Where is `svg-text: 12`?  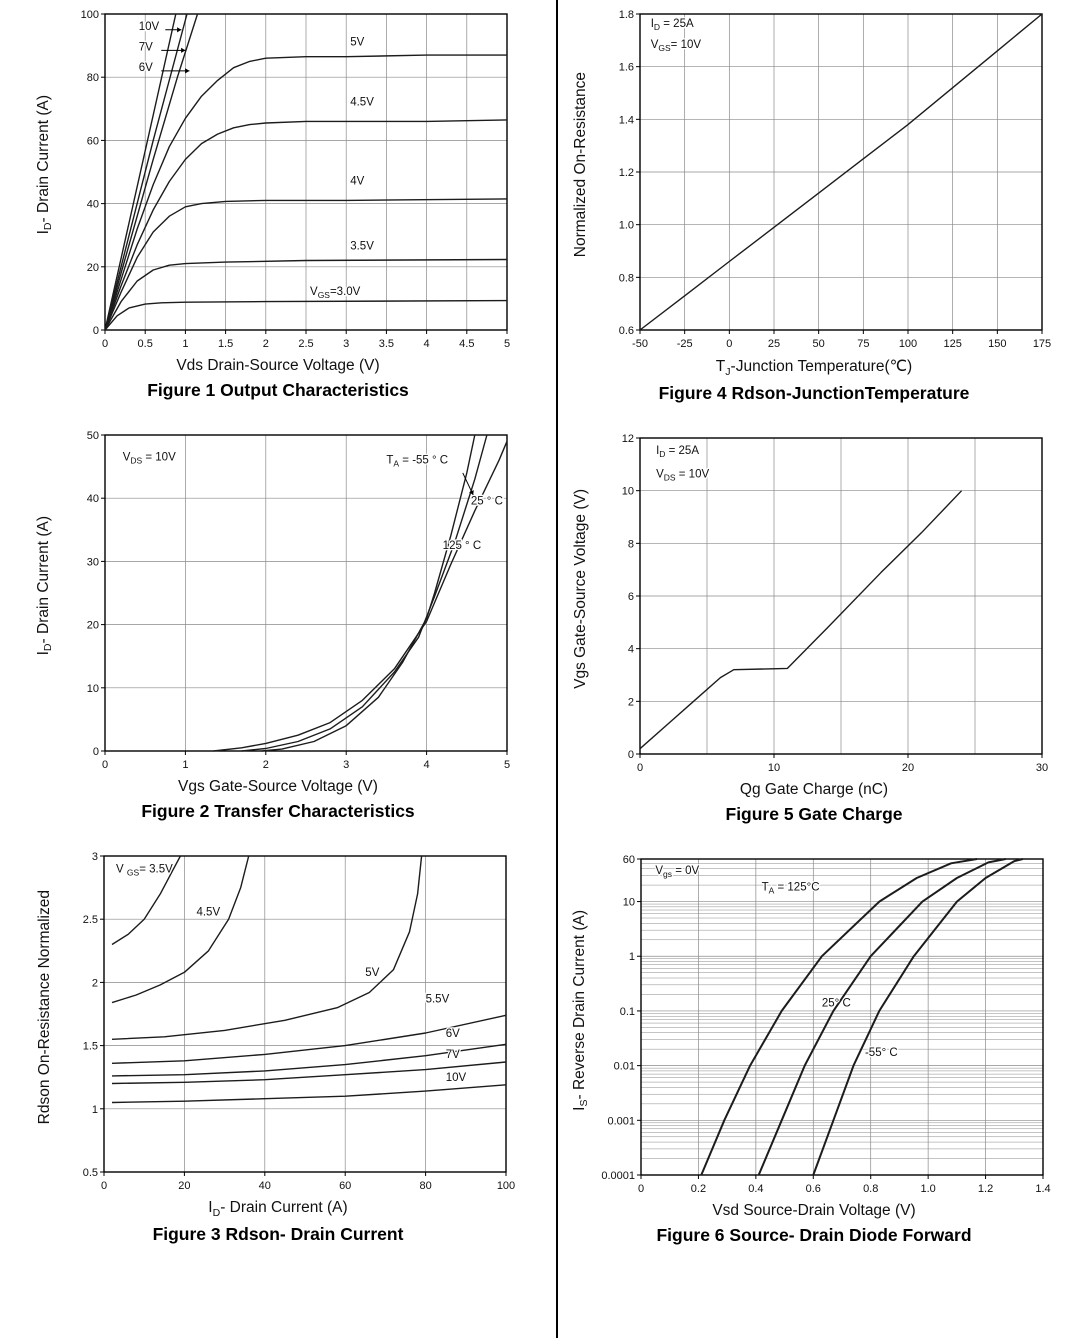
svg-text: 12 is located at coordinates (628, 439).